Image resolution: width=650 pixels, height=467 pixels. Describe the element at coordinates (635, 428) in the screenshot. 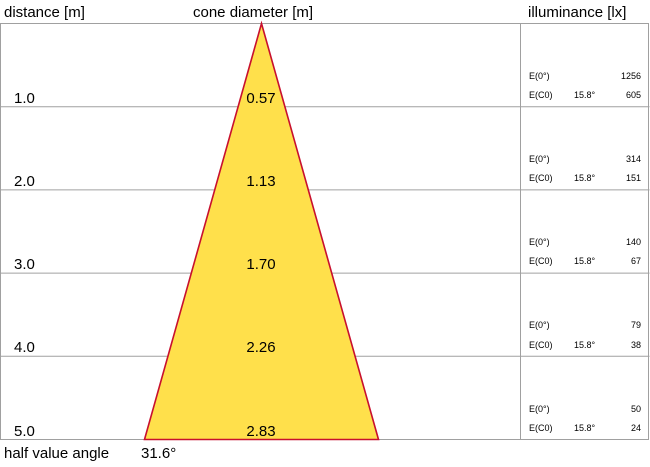

I see `ec0-value: 24` at that location.